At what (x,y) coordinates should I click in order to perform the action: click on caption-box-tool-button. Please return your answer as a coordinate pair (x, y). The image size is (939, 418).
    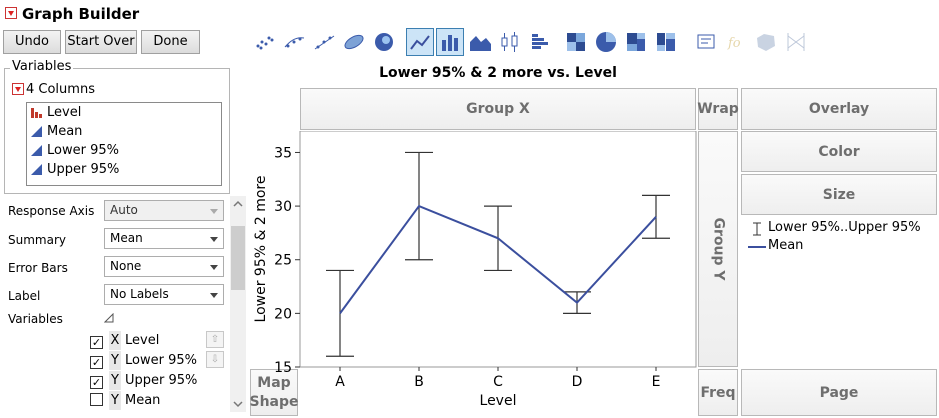
    Looking at the image, I should click on (706, 42).